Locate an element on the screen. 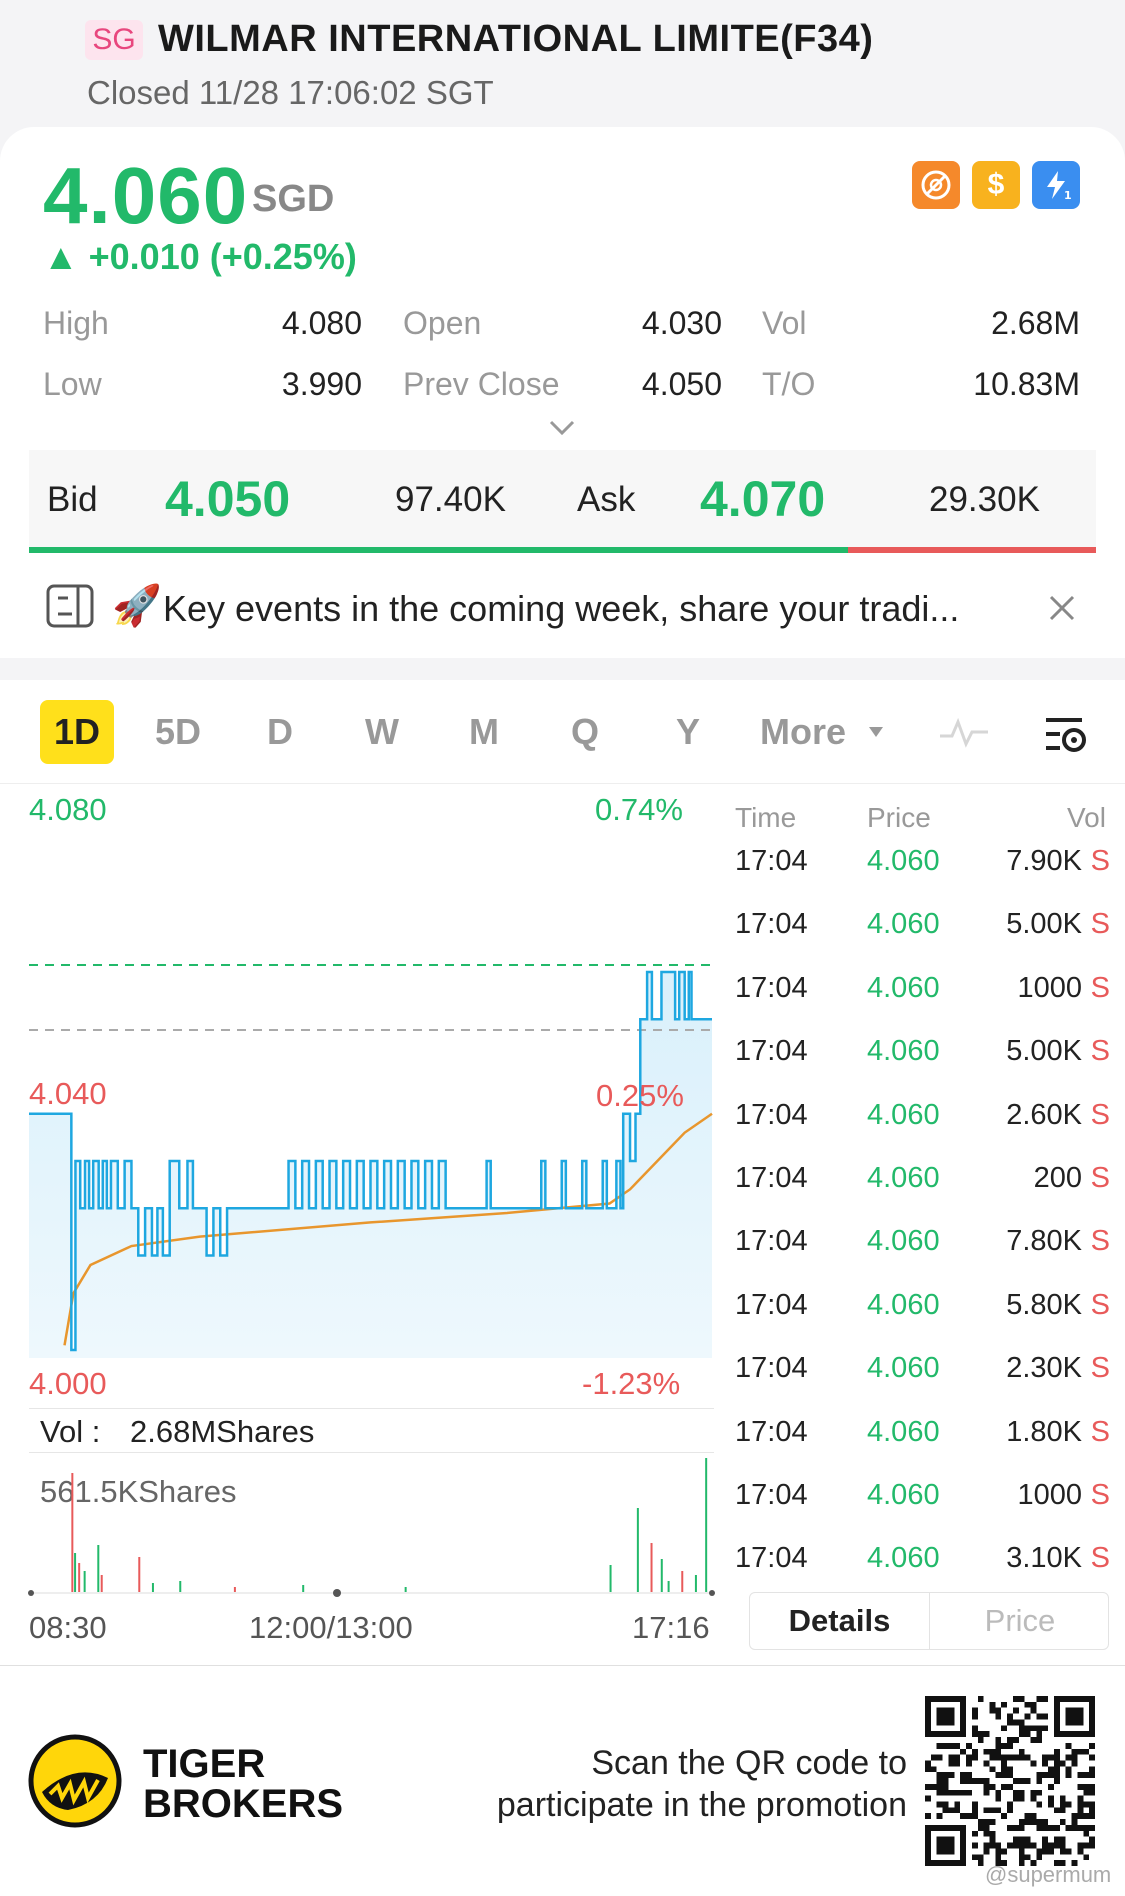 The image size is (1125, 1896). ticks-header-vol: Vol is located at coordinates (1086, 817).